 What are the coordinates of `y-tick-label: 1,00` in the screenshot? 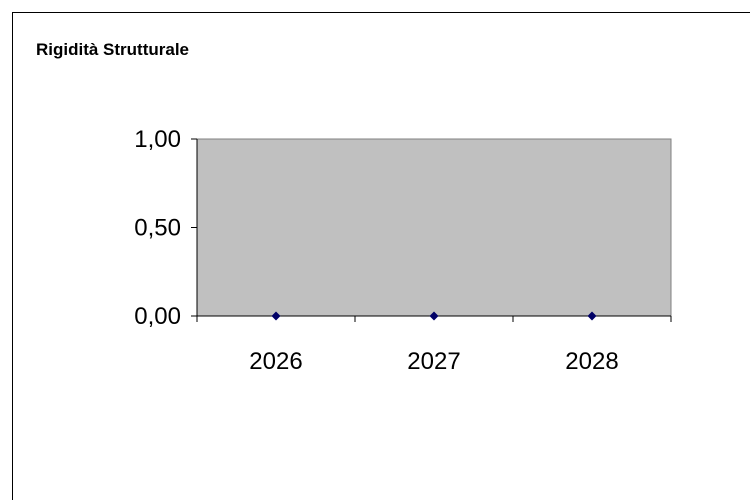 It's located at (157, 139).